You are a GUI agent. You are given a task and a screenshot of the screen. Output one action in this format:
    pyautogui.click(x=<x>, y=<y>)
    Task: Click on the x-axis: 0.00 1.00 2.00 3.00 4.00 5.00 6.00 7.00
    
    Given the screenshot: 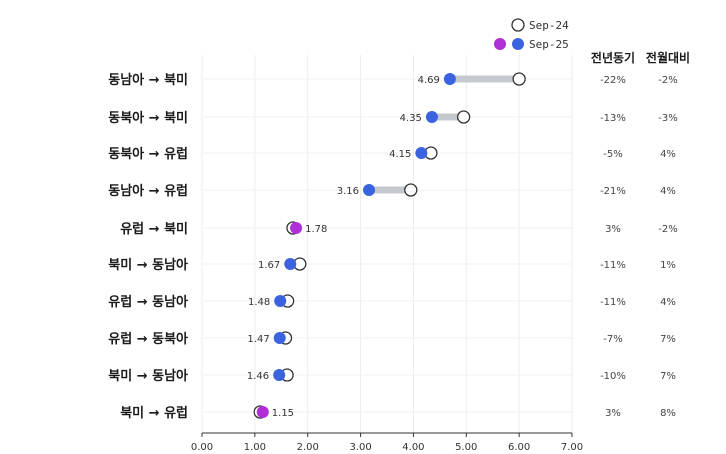 What is the action you would take?
    pyautogui.click(x=387, y=442)
    